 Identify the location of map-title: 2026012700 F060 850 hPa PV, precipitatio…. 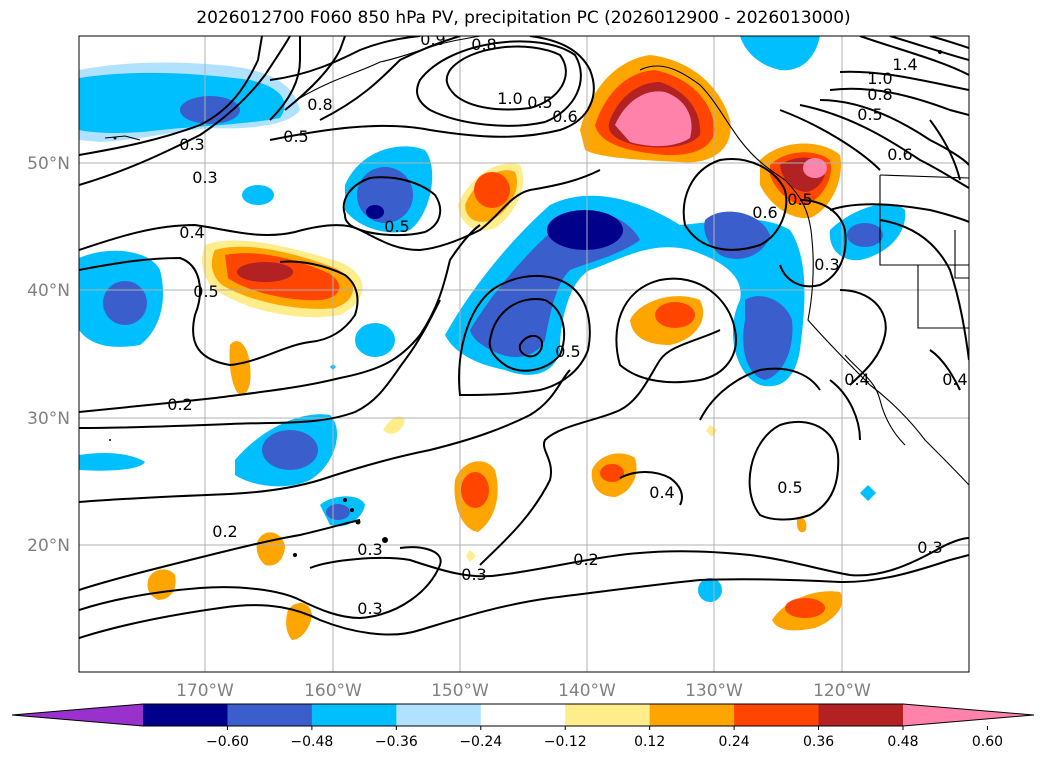
(523, 18).